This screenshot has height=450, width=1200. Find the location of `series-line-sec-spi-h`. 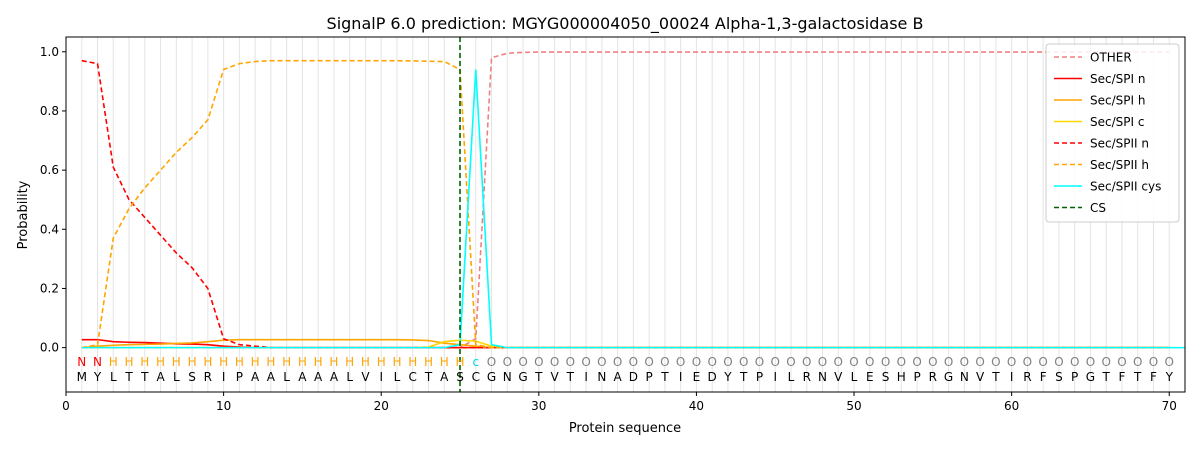

series-line-sec-spi-h is located at coordinates (625, 343).